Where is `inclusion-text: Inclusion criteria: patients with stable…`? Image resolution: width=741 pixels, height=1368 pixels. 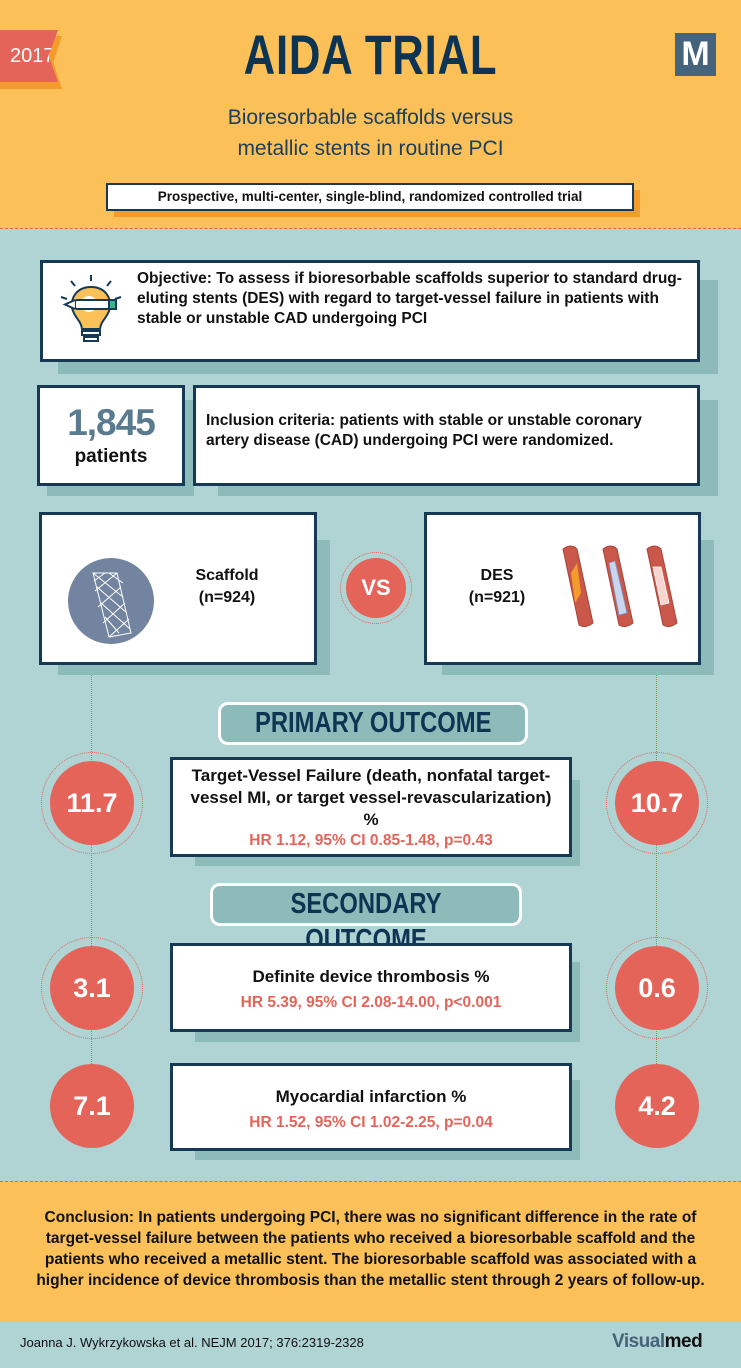
inclusion-text: Inclusion criteria: patients with stable… is located at coordinates (424, 430).